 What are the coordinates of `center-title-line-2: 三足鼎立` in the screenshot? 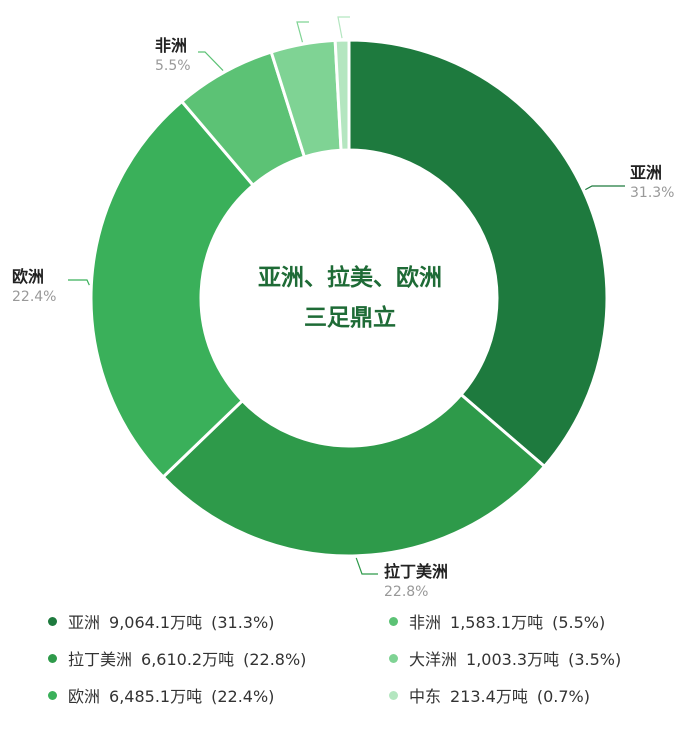 It's located at (350, 318).